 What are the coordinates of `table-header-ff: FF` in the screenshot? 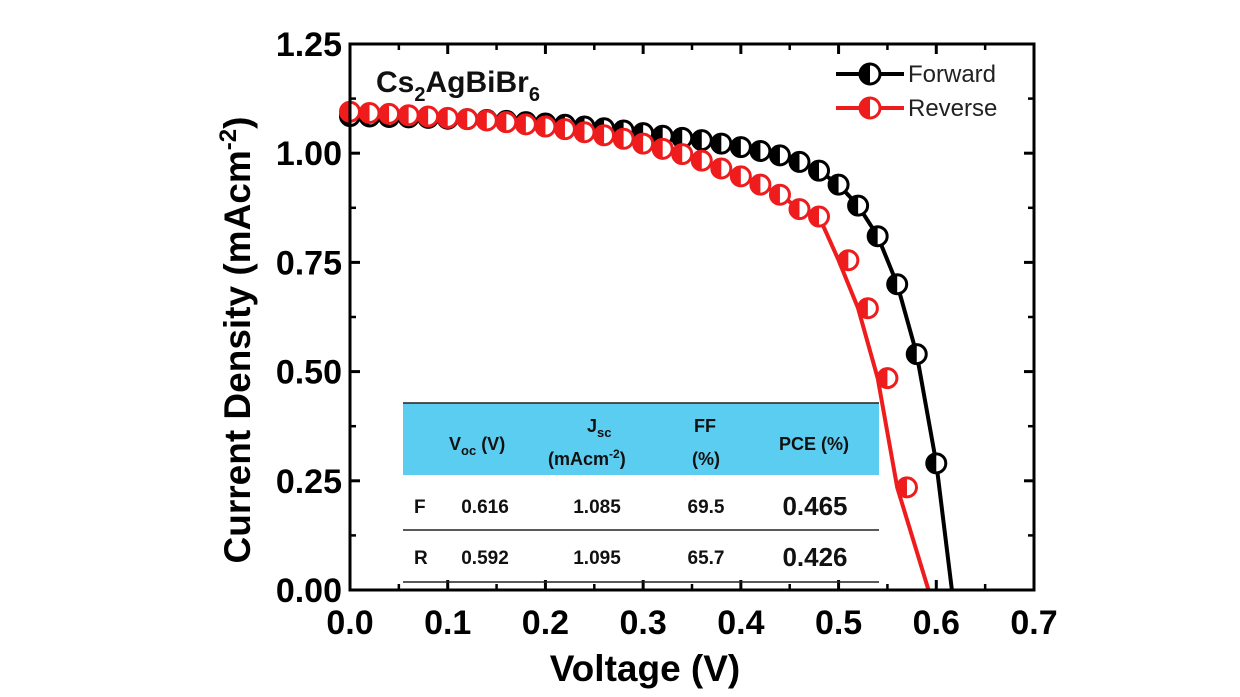 It's located at (705, 426).